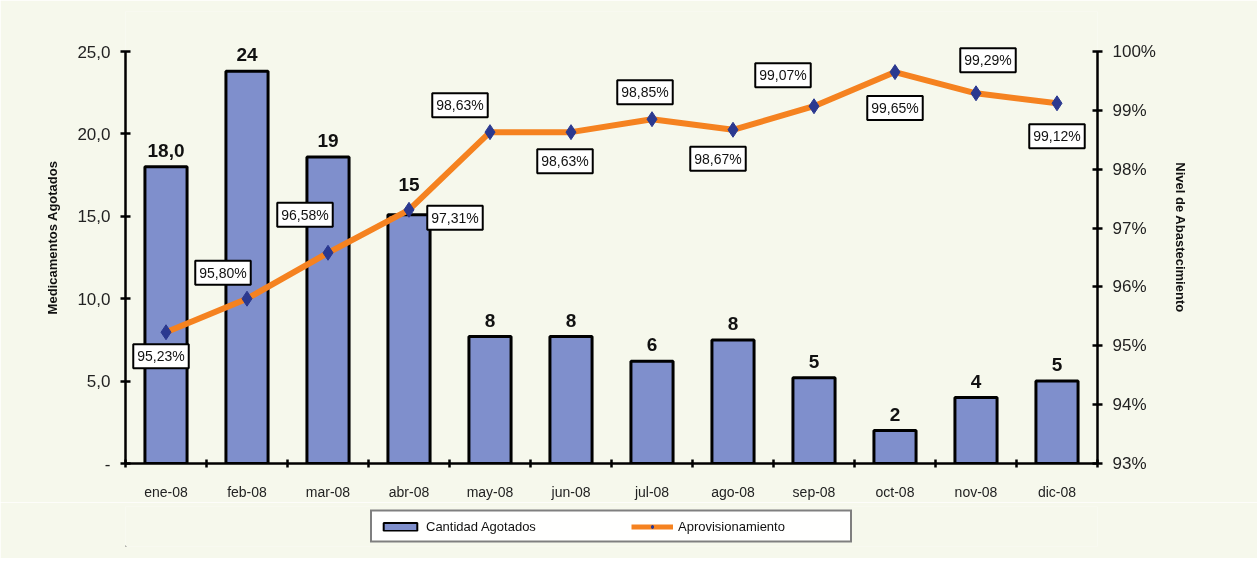  I want to click on y2-tick-label: 93%, so click(1129, 463).